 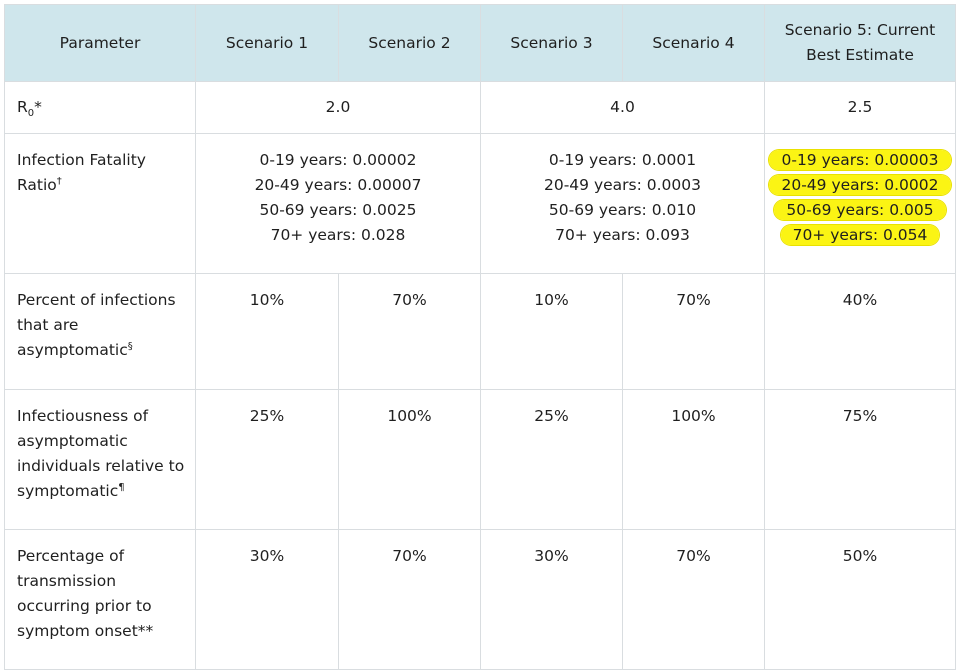 I want to click on r0-label: R, so click(x=22, y=107).